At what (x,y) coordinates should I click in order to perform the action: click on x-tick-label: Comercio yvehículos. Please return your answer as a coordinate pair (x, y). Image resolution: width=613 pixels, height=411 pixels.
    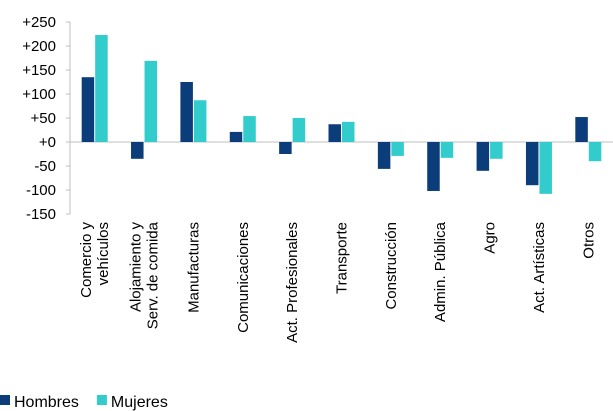
    Looking at the image, I should click on (95, 260).